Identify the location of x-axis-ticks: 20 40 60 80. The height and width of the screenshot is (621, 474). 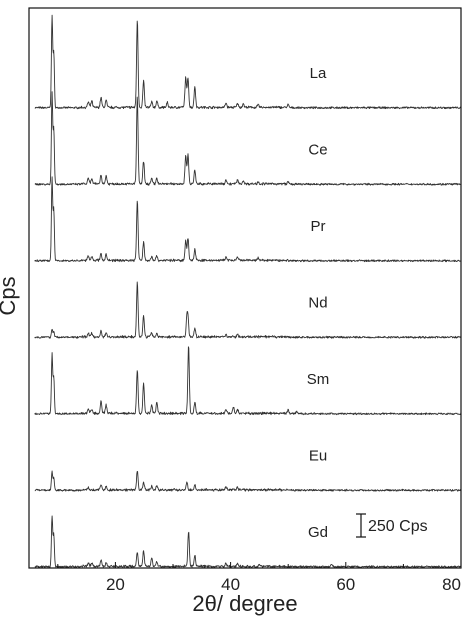
(259, 578).